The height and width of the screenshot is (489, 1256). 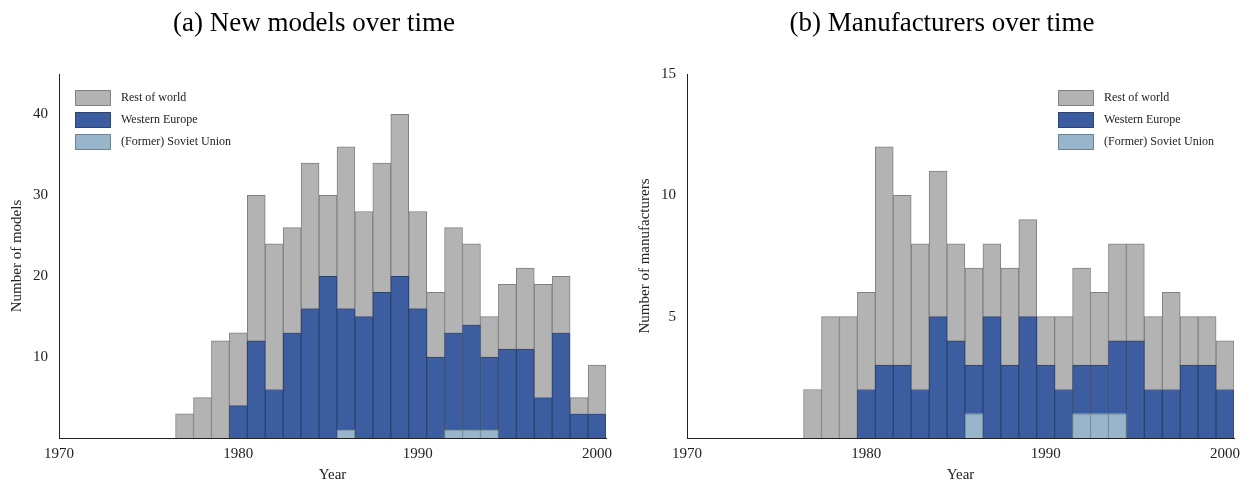 What do you see at coordinates (40, 194) in the screenshot?
I see `y-tick-label: 30` at bounding box center [40, 194].